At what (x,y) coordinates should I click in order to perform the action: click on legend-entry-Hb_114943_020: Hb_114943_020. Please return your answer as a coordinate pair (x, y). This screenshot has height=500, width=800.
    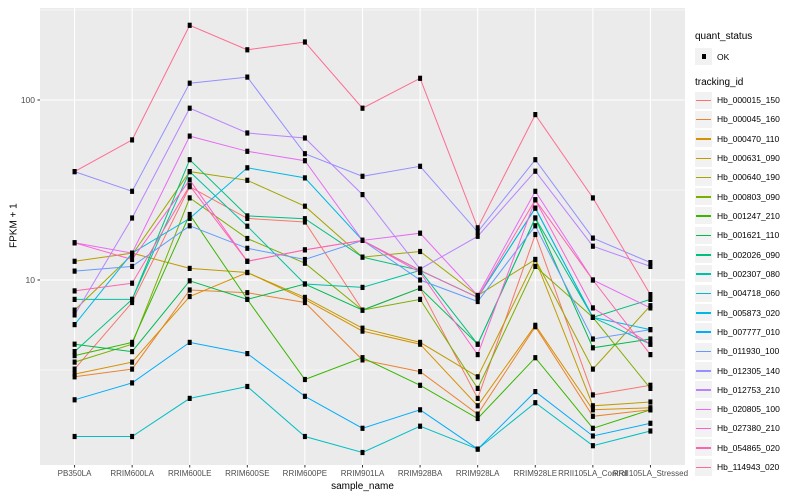
    Looking at the image, I should click on (737, 467).